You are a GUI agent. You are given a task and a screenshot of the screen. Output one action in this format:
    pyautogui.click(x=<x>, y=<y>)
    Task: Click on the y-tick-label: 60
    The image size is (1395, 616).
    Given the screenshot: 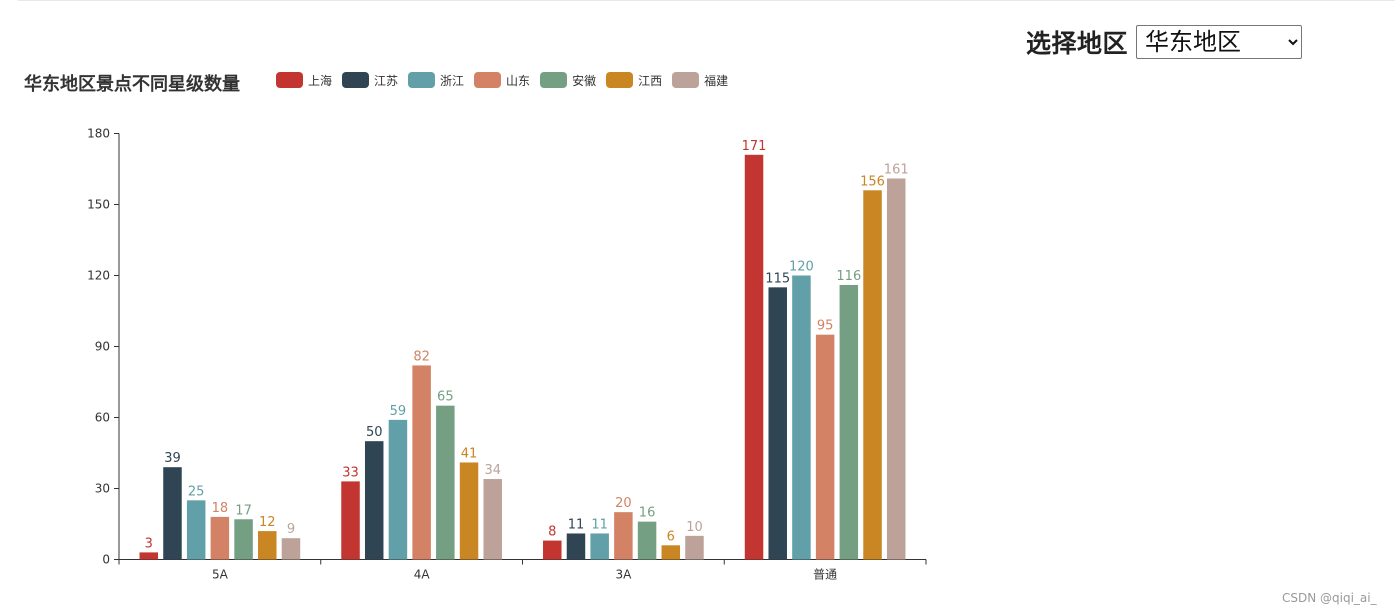 What is the action you would take?
    pyautogui.click(x=102, y=418)
    